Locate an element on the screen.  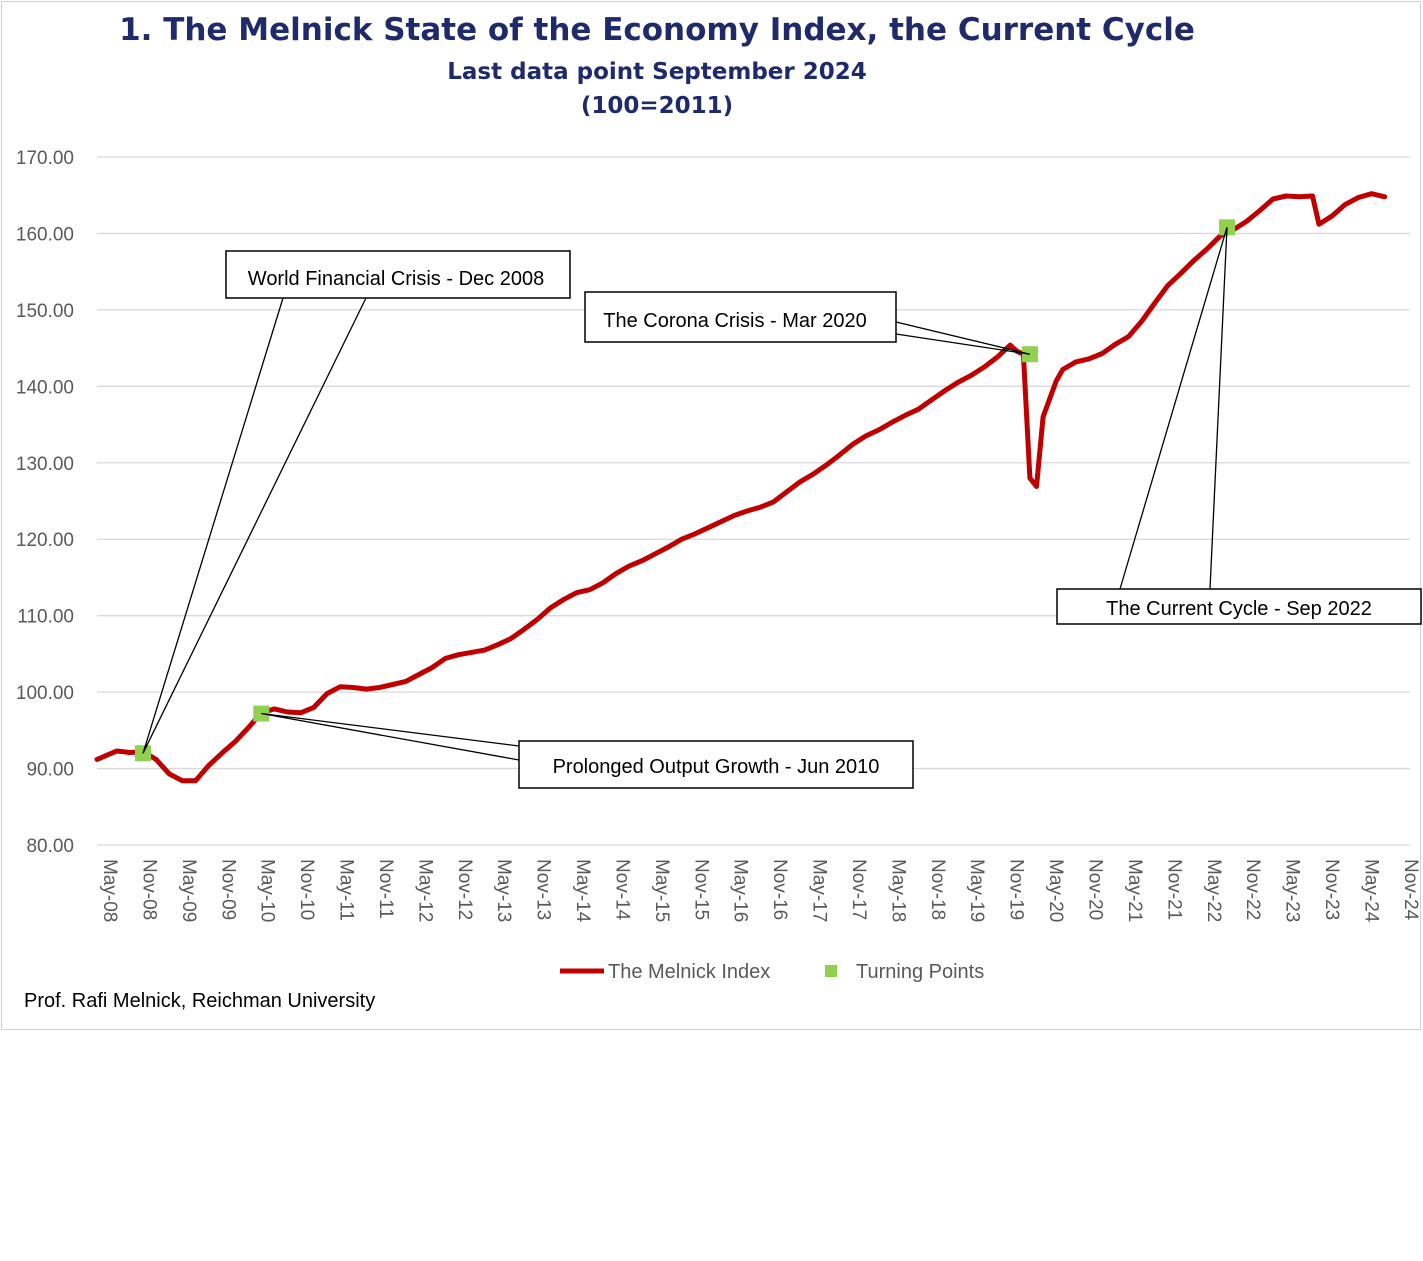
x-tick-label: Nov-13 is located at coordinates (543, 889).